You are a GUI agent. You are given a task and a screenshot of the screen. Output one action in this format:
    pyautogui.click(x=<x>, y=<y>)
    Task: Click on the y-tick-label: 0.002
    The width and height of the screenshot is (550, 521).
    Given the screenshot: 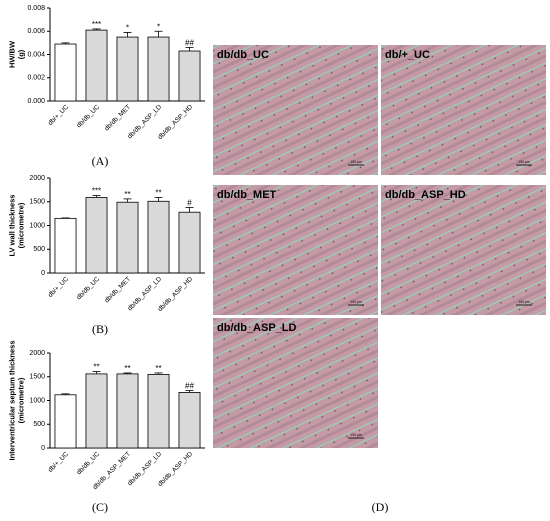 What is the action you would take?
    pyautogui.click(x=36, y=78)
    